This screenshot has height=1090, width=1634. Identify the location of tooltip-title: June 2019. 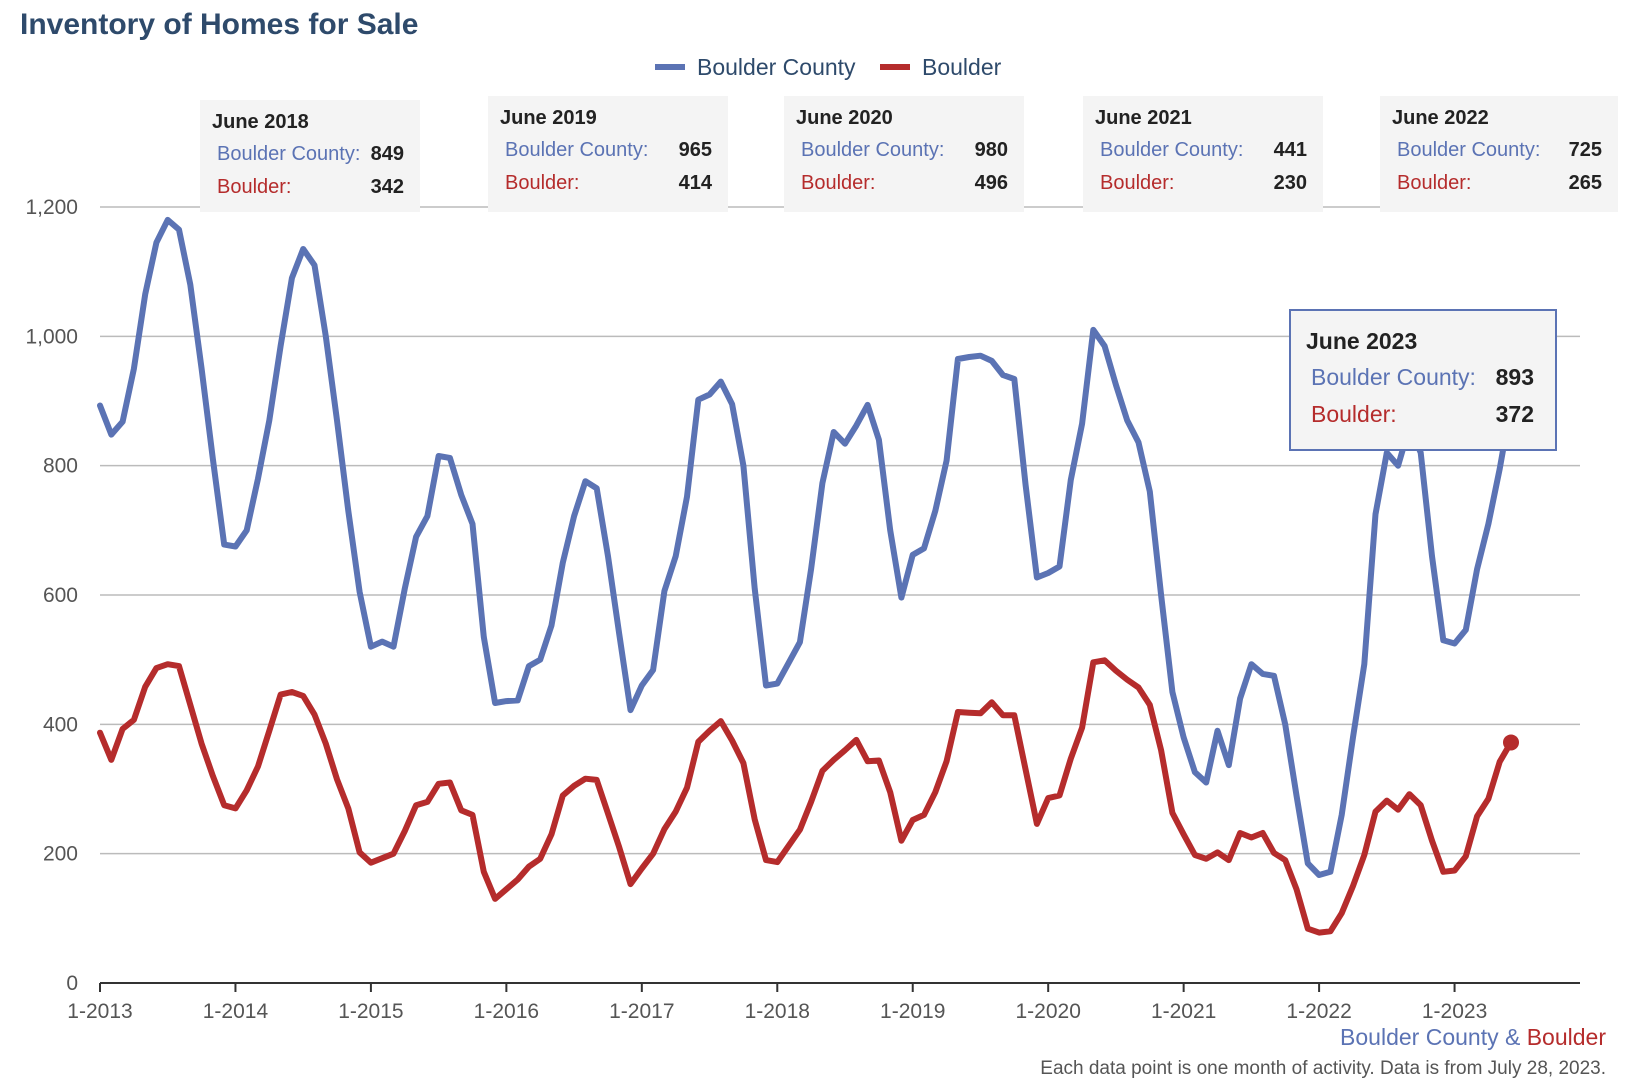
(548, 118).